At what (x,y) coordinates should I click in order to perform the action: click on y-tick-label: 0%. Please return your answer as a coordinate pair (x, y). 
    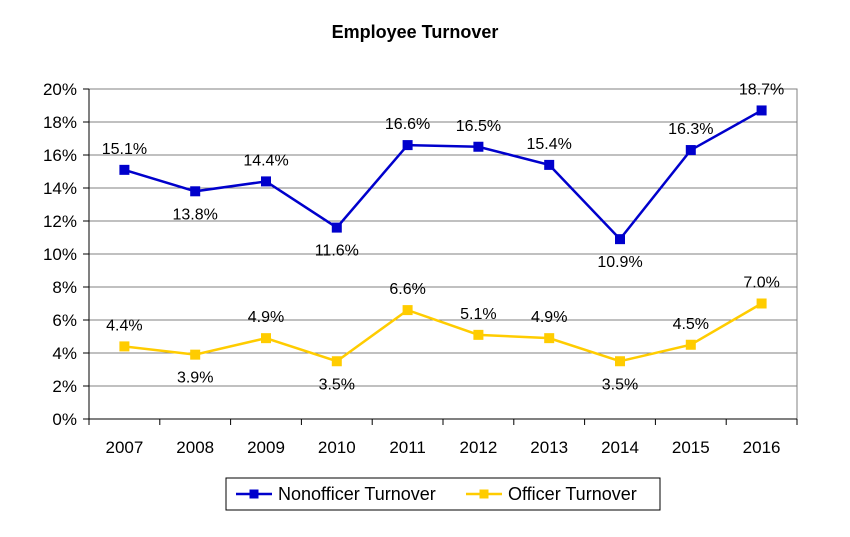
    Looking at the image, I should click on (64, 419).